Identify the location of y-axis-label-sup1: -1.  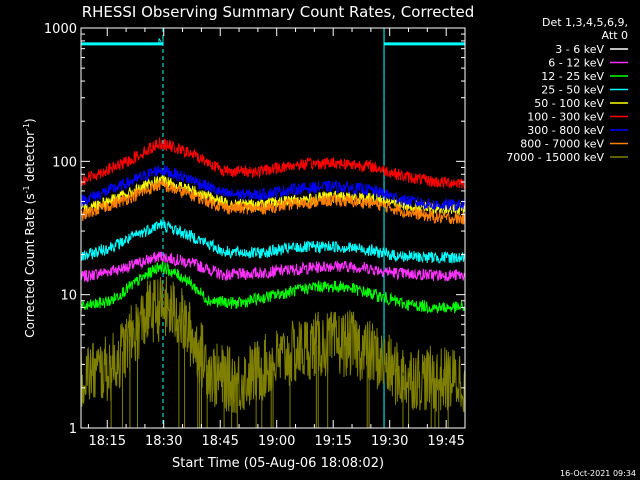
(26, 189).